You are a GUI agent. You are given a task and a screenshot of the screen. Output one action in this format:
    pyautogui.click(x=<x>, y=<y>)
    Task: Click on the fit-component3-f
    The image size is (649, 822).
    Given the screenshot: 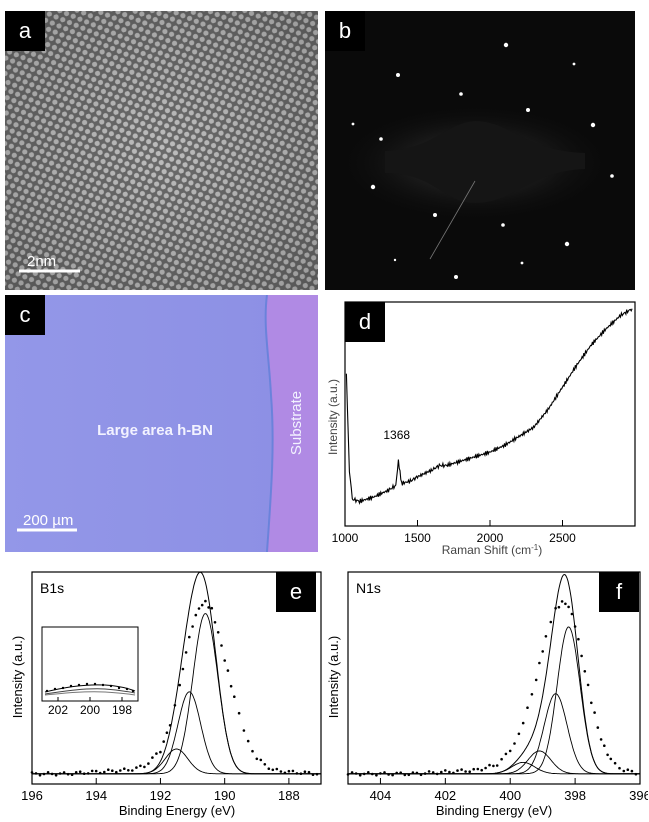 What is the action you would take?
    pyautogui.click(x=494, y=762)
    